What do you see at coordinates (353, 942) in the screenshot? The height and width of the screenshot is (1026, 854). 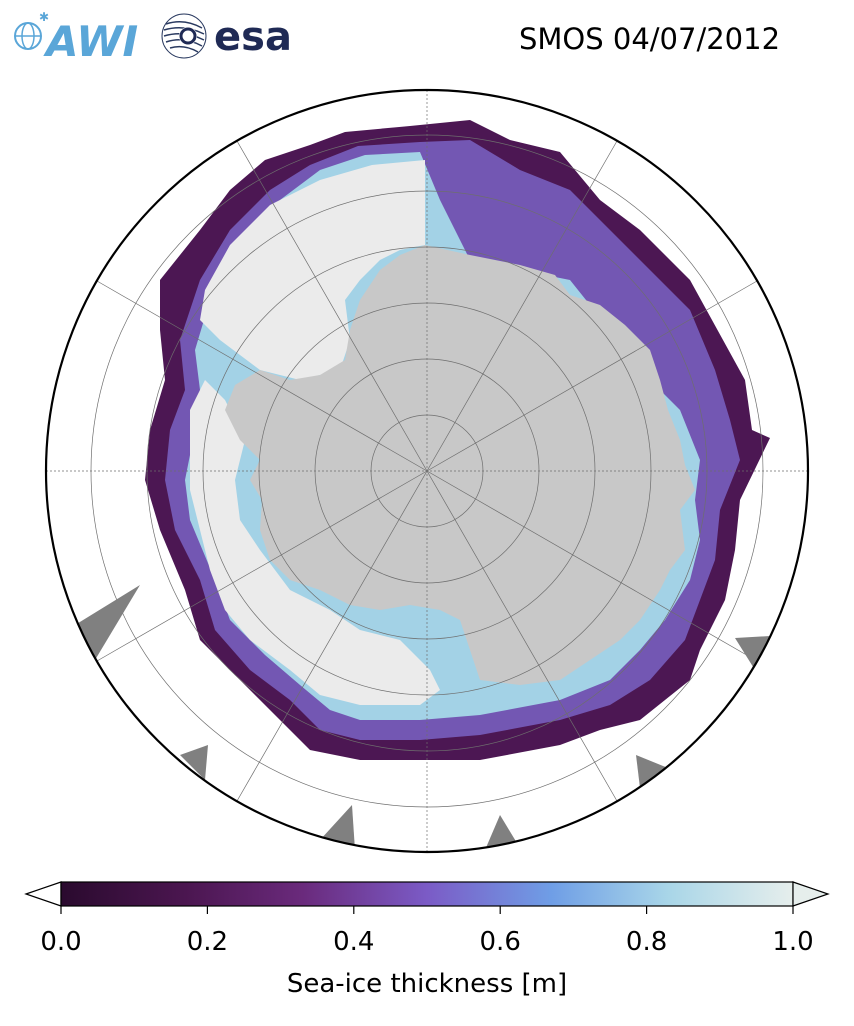 I see `colorbar-tick-label: 0.4` at bounding box center [353, 942].